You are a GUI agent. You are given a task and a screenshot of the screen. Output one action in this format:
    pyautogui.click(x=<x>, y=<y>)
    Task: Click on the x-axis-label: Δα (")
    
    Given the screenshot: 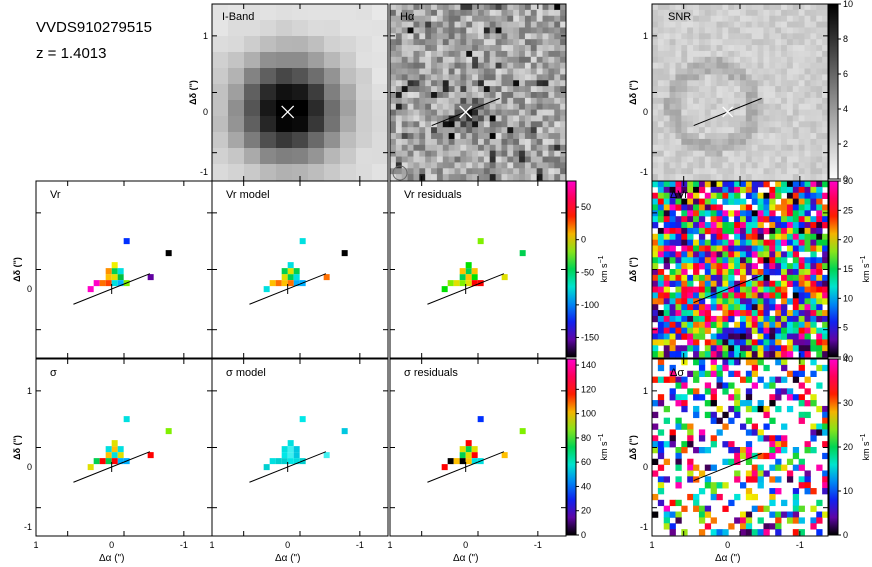 What is the action you would take?
    pyautogui.click(x=727, y=558)
    